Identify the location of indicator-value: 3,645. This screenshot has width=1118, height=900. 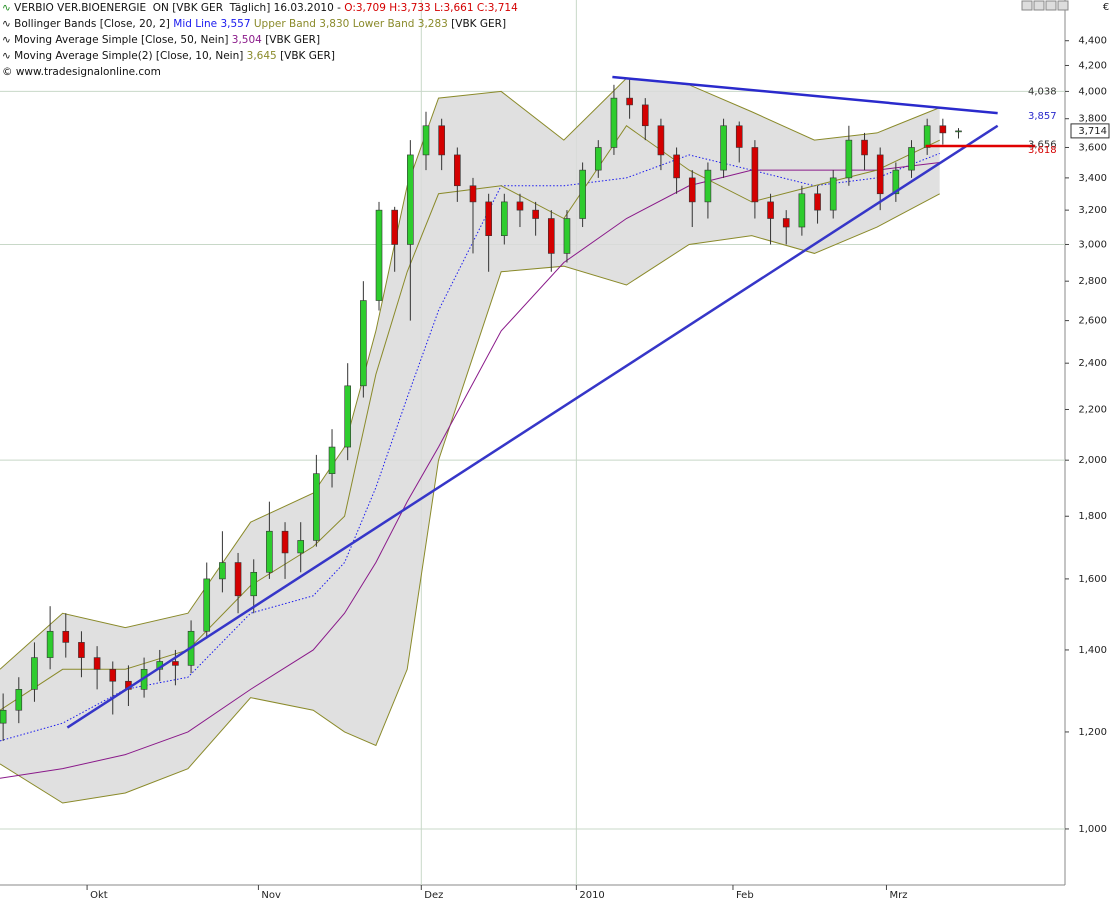
(260, 56).